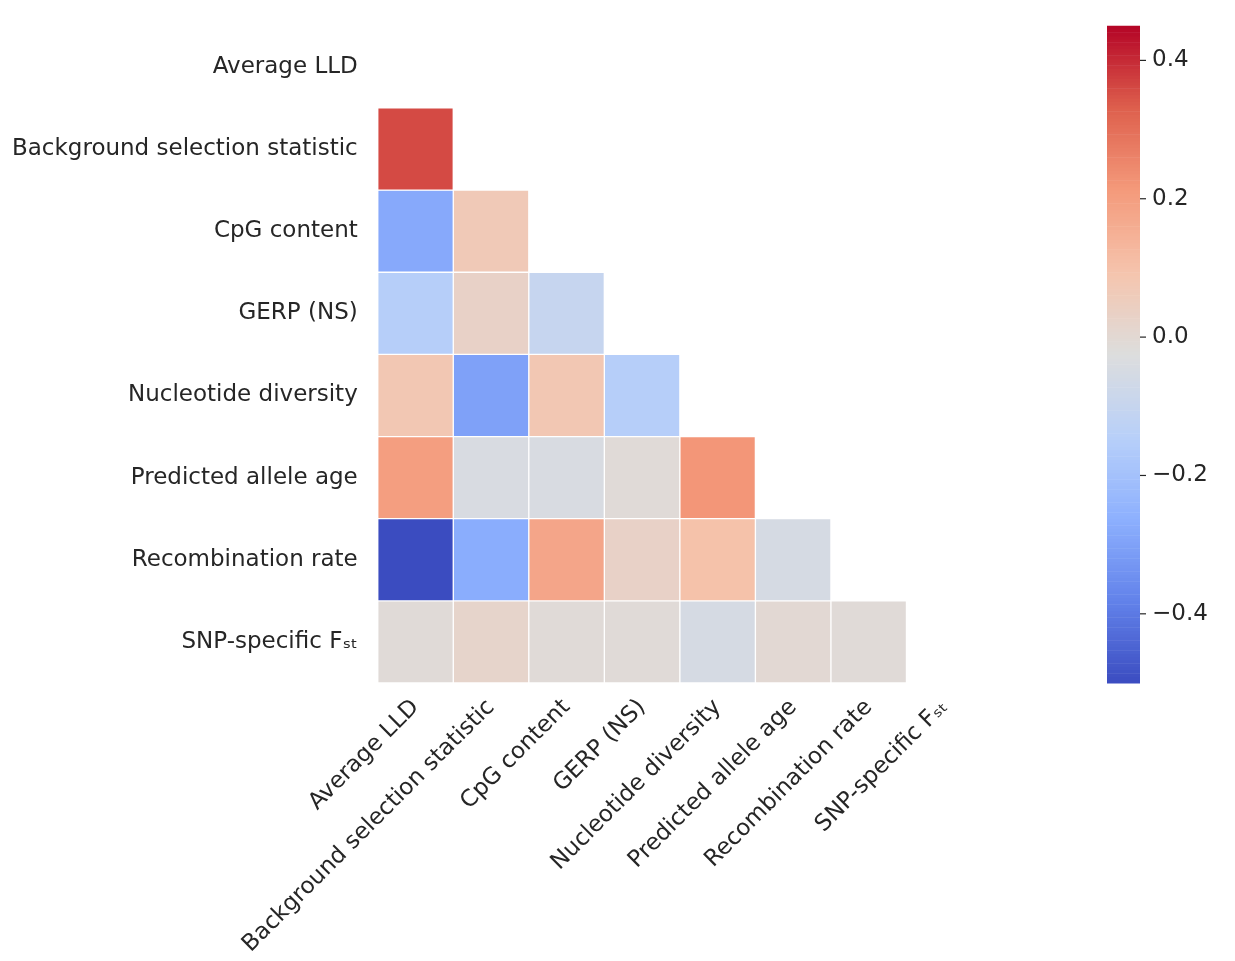 This screenshot has width=1235, height=961. Describe the element at coordinates (285, 64) in the screenshot. I see `y-tick-label: Average LLD` at that location.